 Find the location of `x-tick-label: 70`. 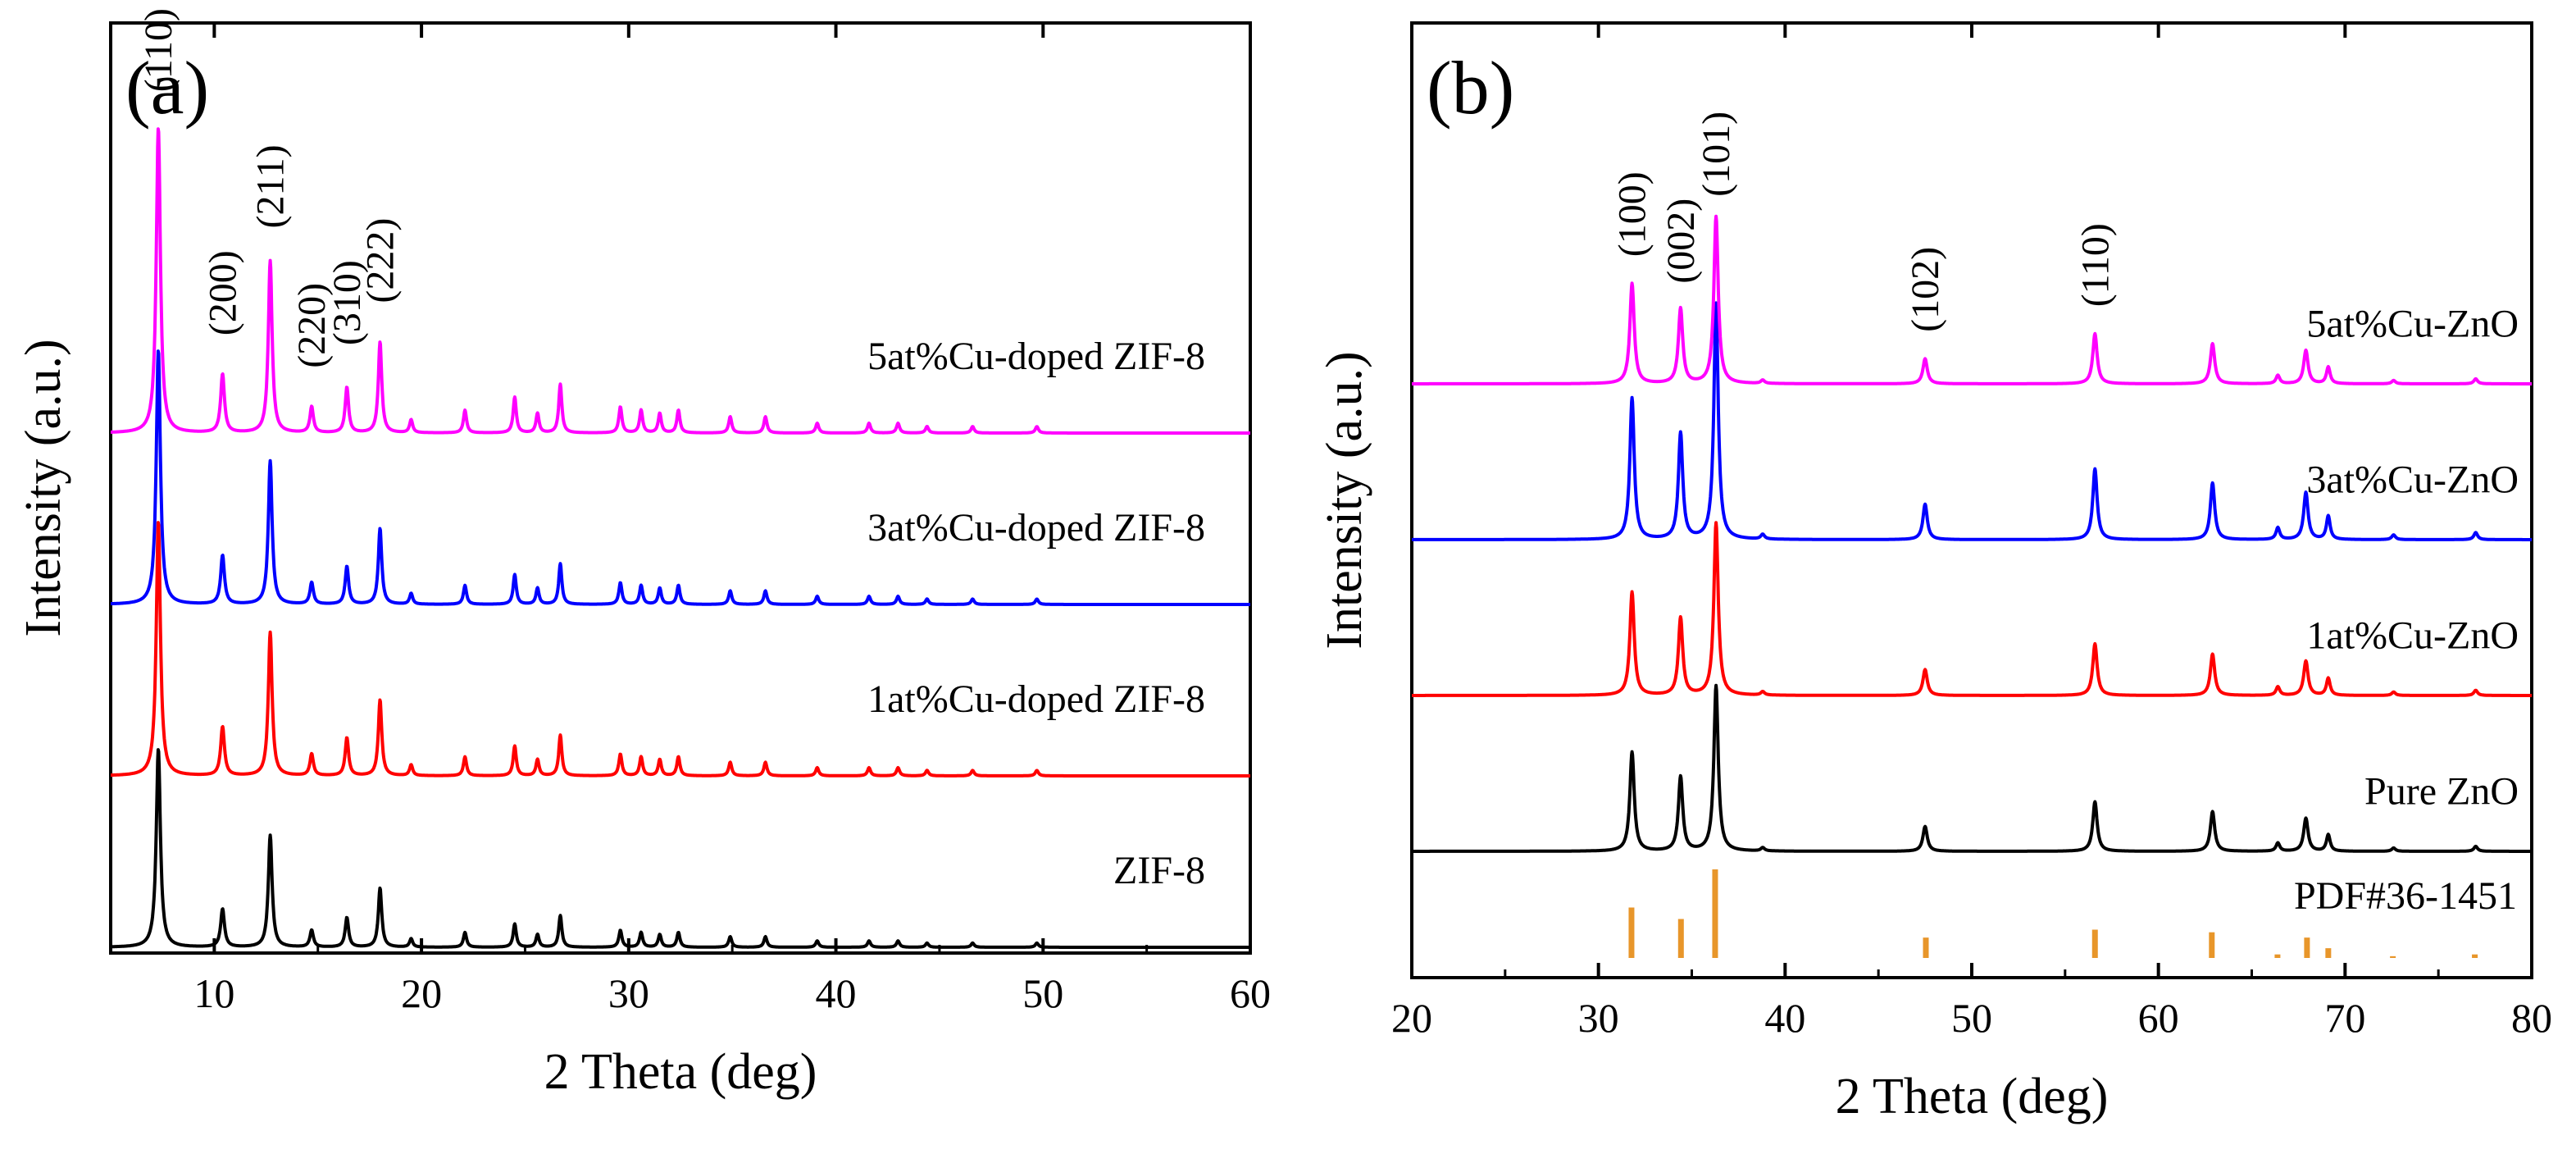

x-tick-label: 70 is located at coordinates (2345, 1018).